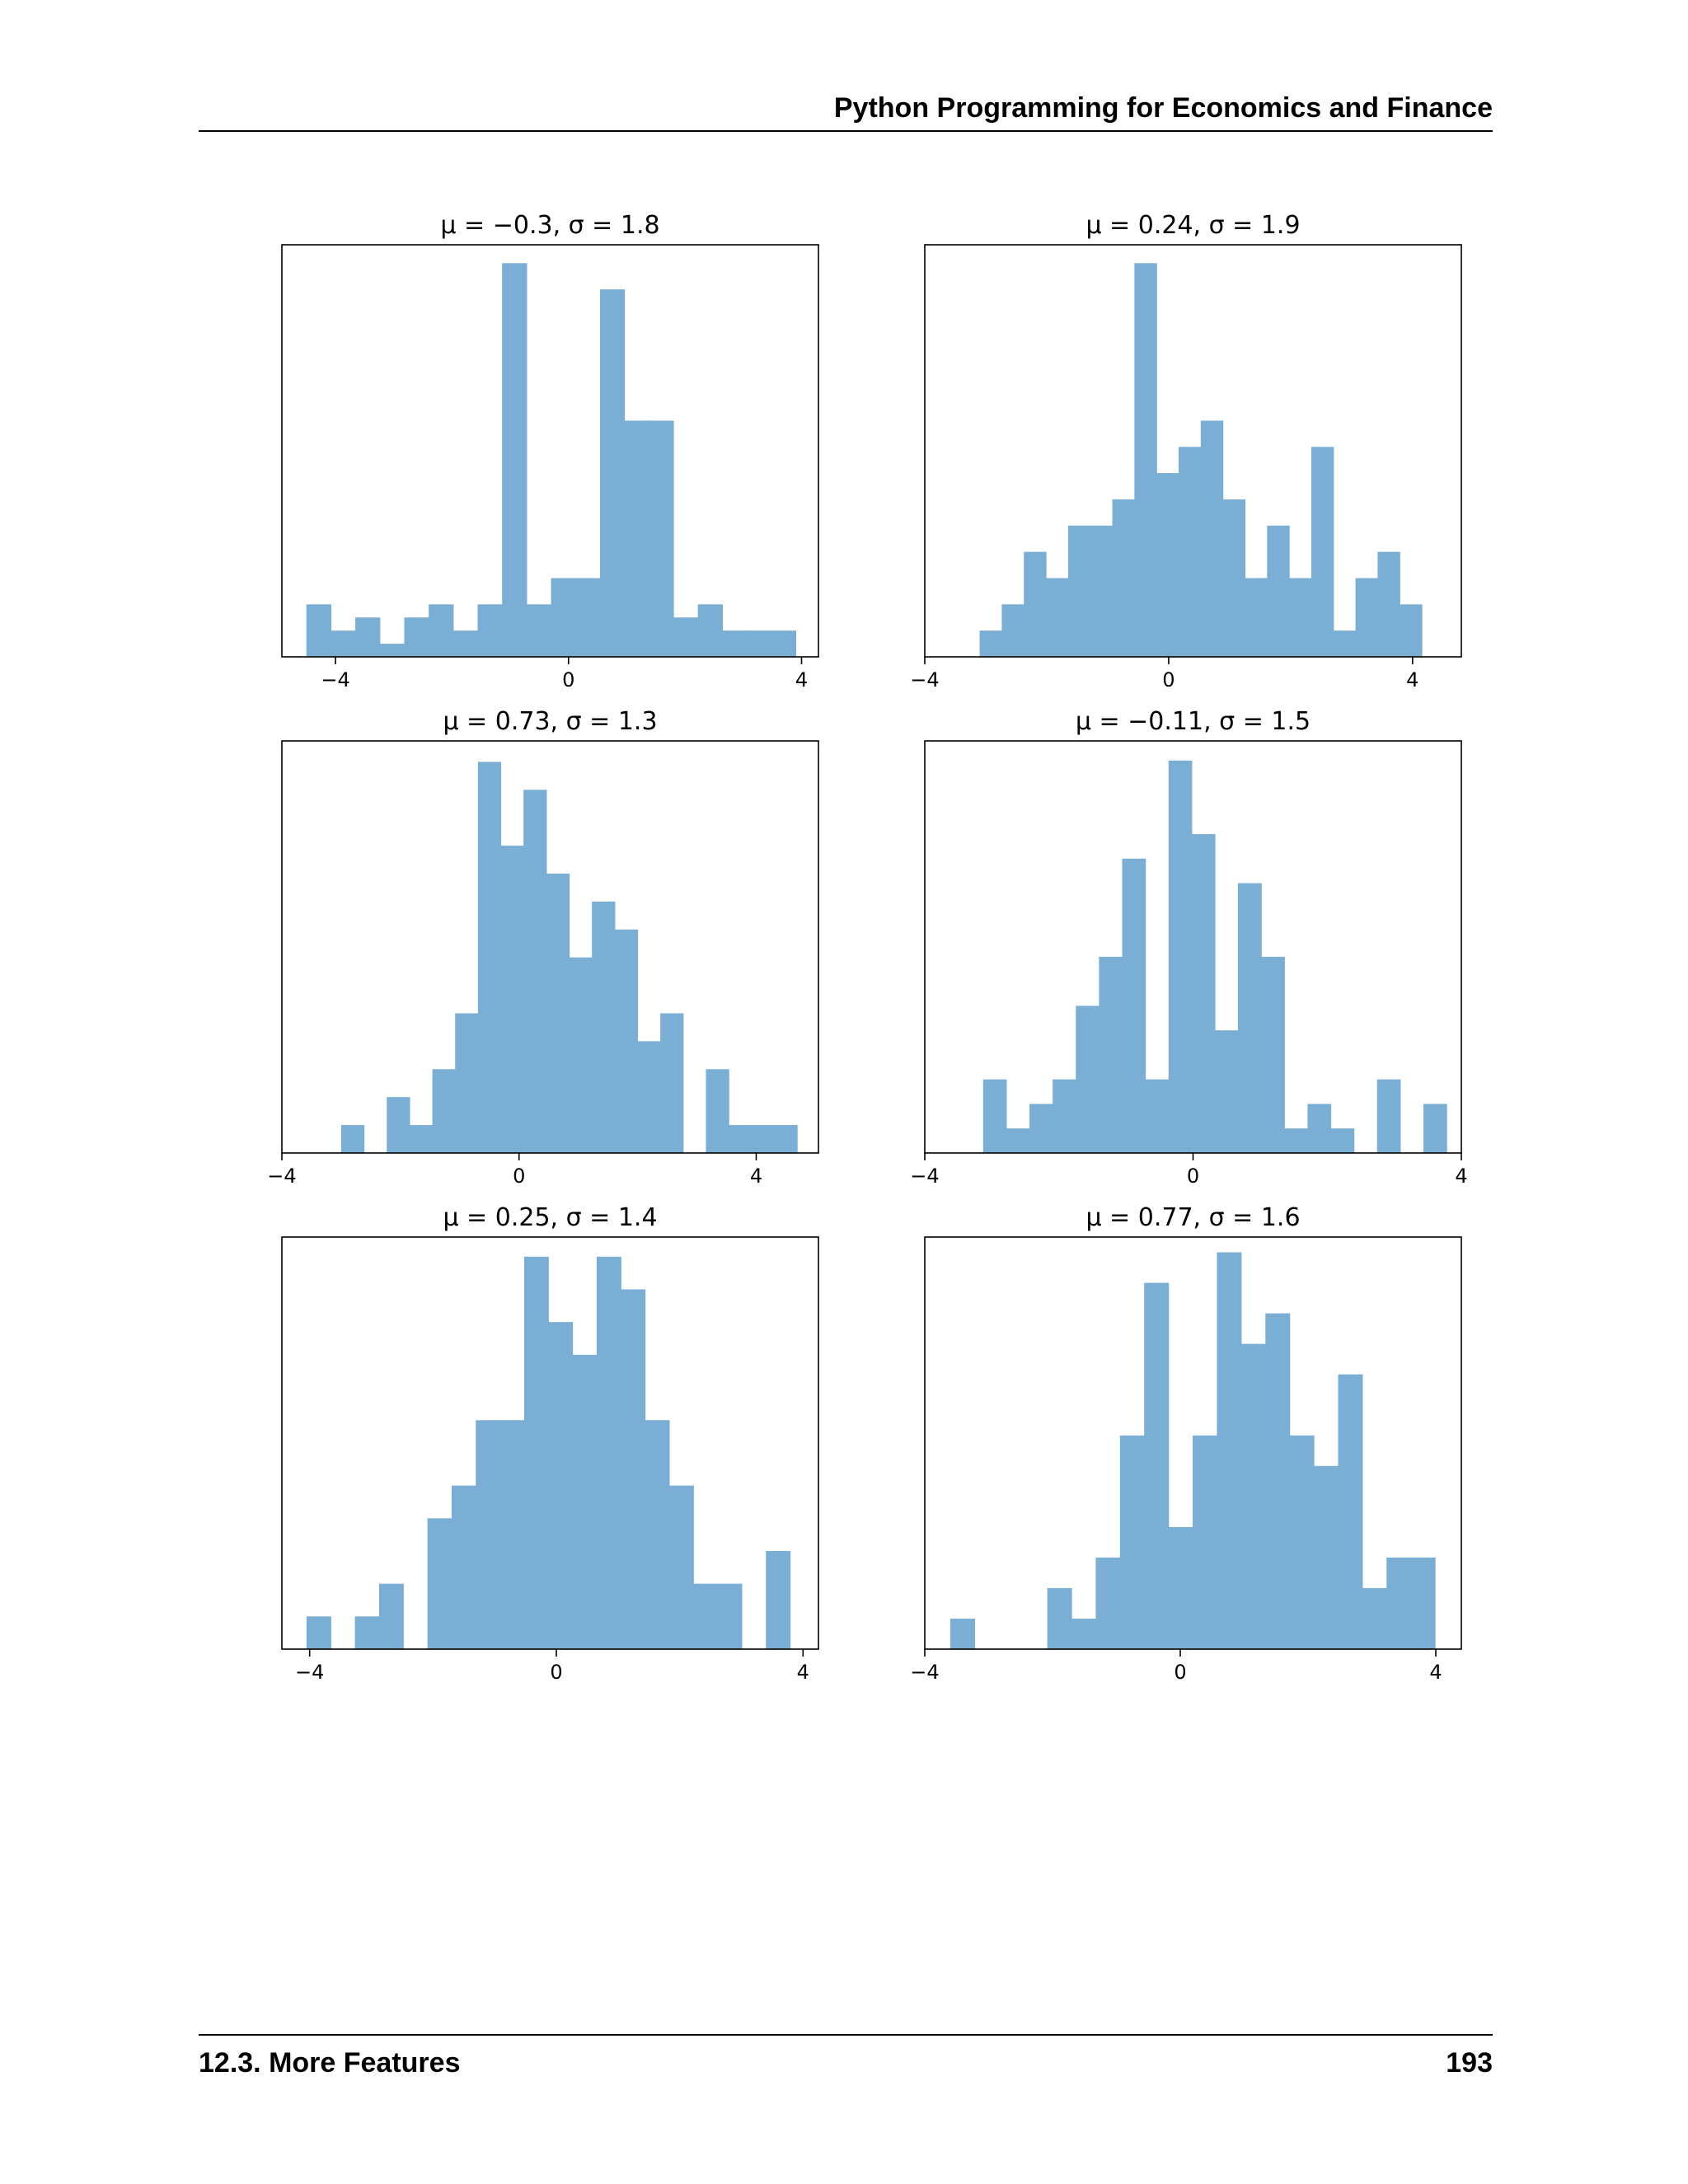 This screenshot has height=2184, width=1688. Describe the element at coordinates (846, 131) in the screenshot. I see `header-rule` at that location.